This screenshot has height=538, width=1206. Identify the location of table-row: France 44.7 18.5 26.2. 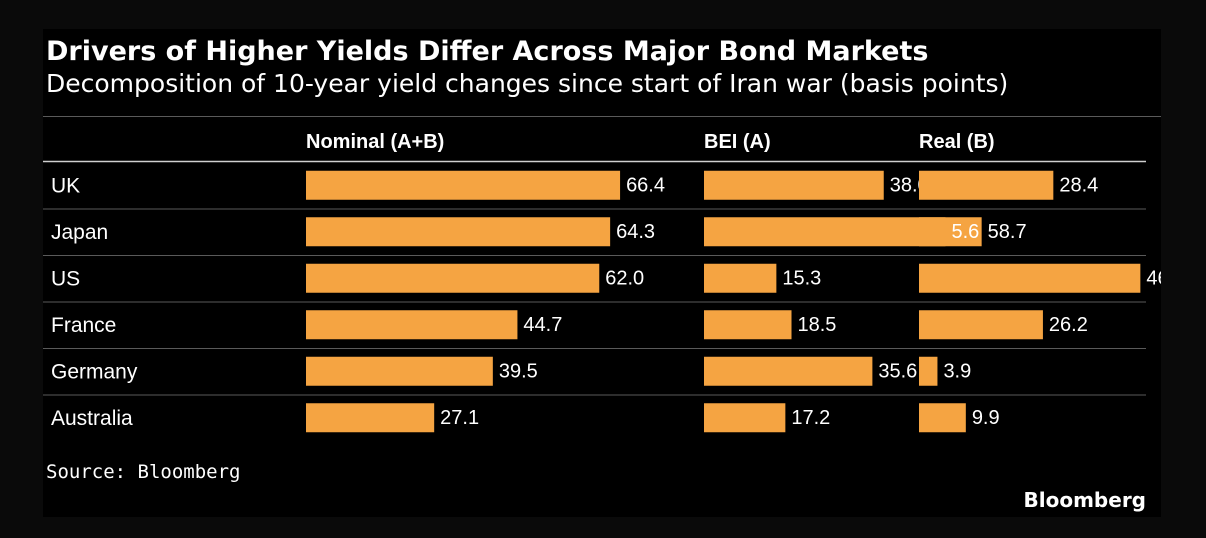
(594, 329).